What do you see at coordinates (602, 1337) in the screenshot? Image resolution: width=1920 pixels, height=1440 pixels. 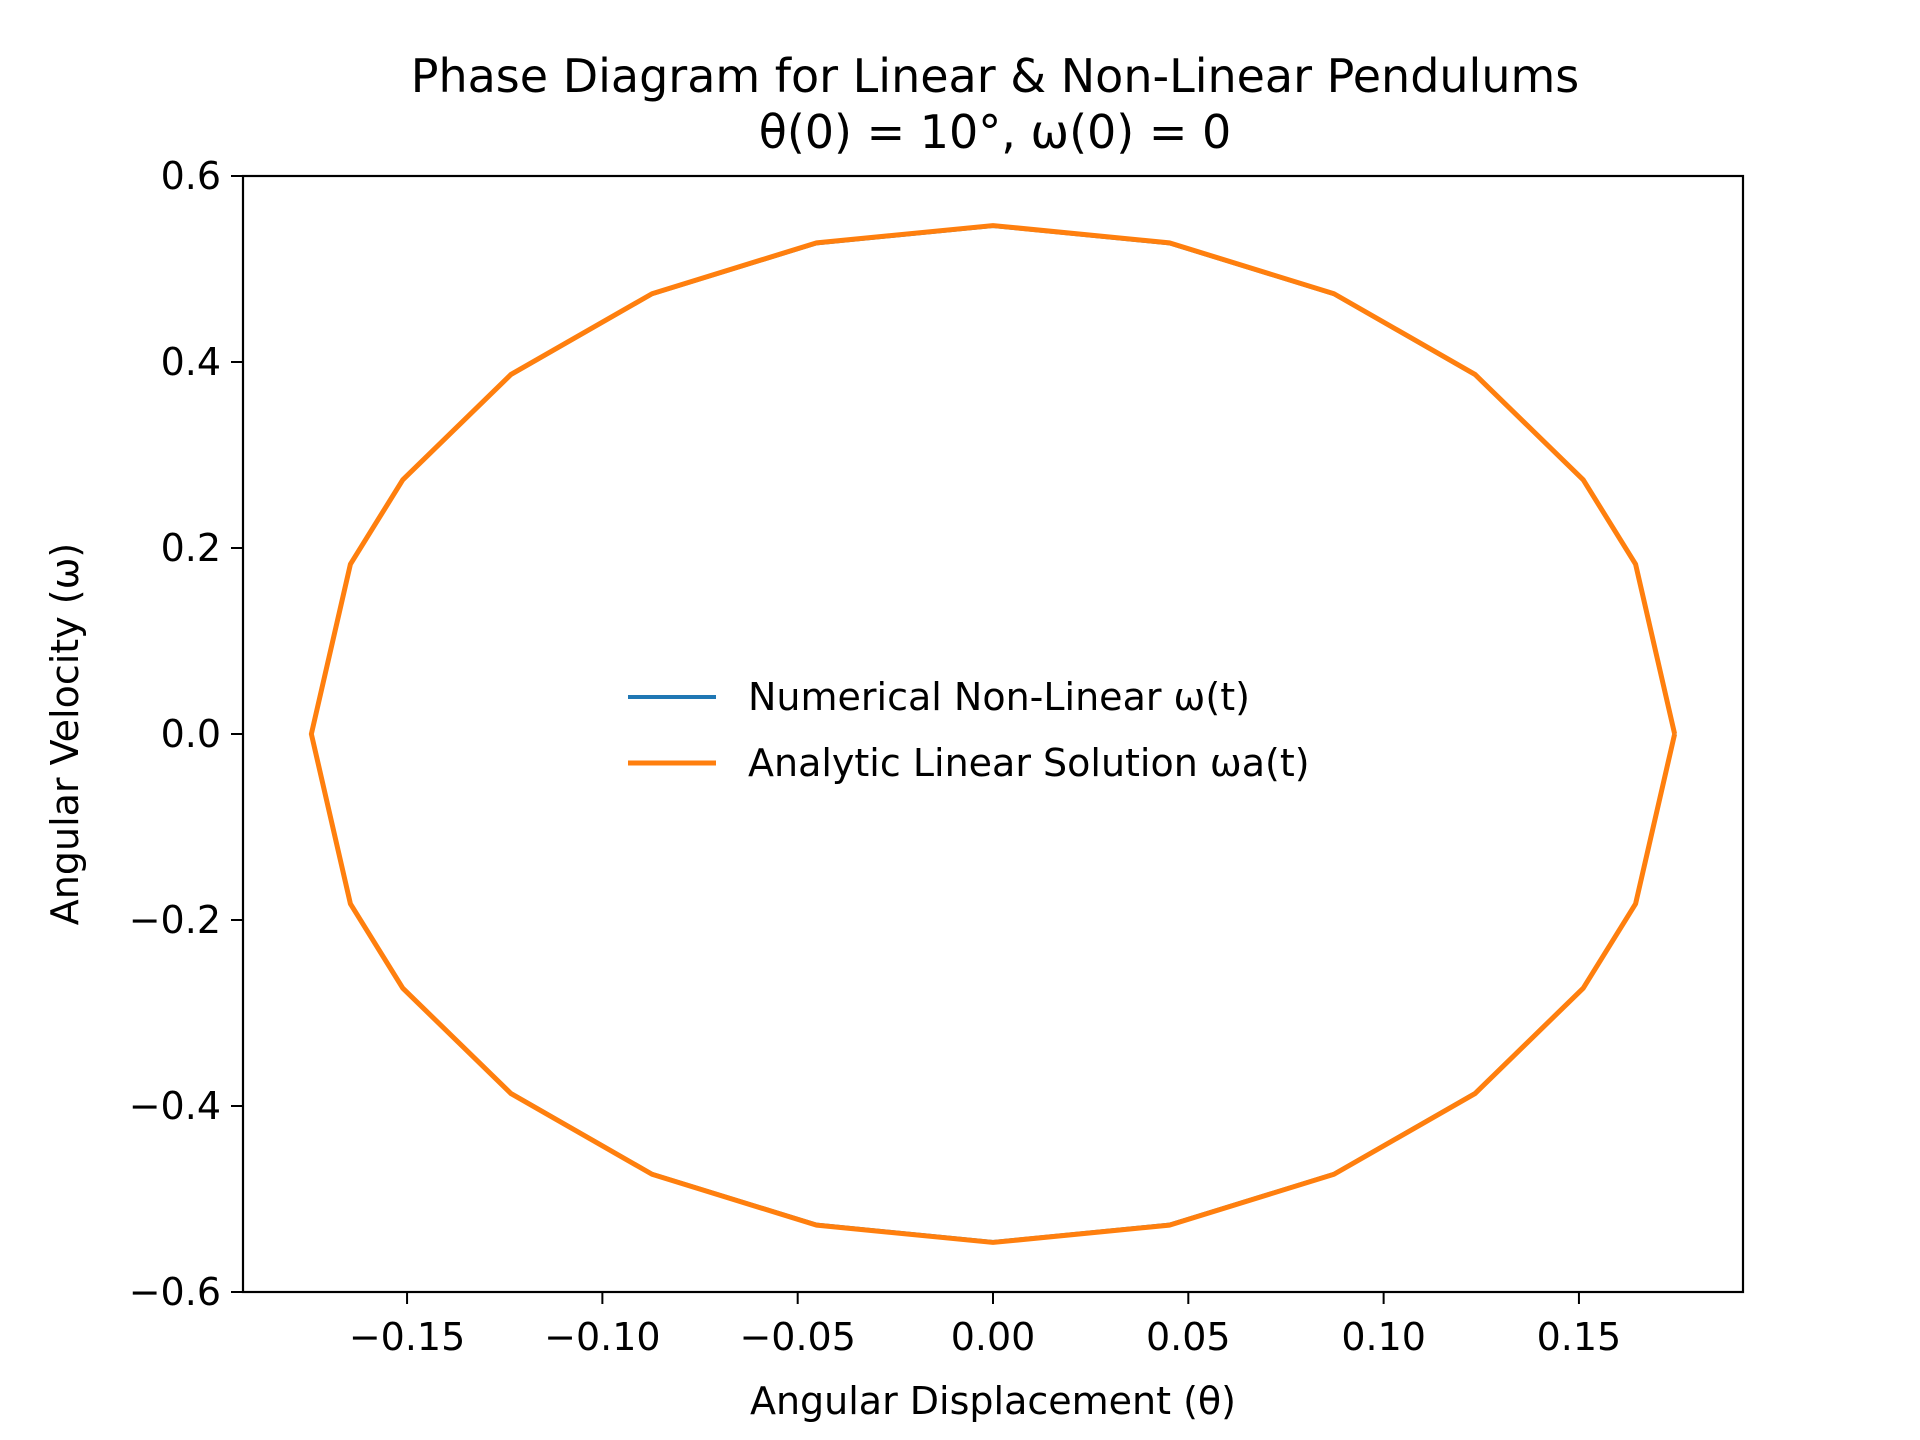 I see `x-tick-label: −0.10` at bounding box center [602, 1337].